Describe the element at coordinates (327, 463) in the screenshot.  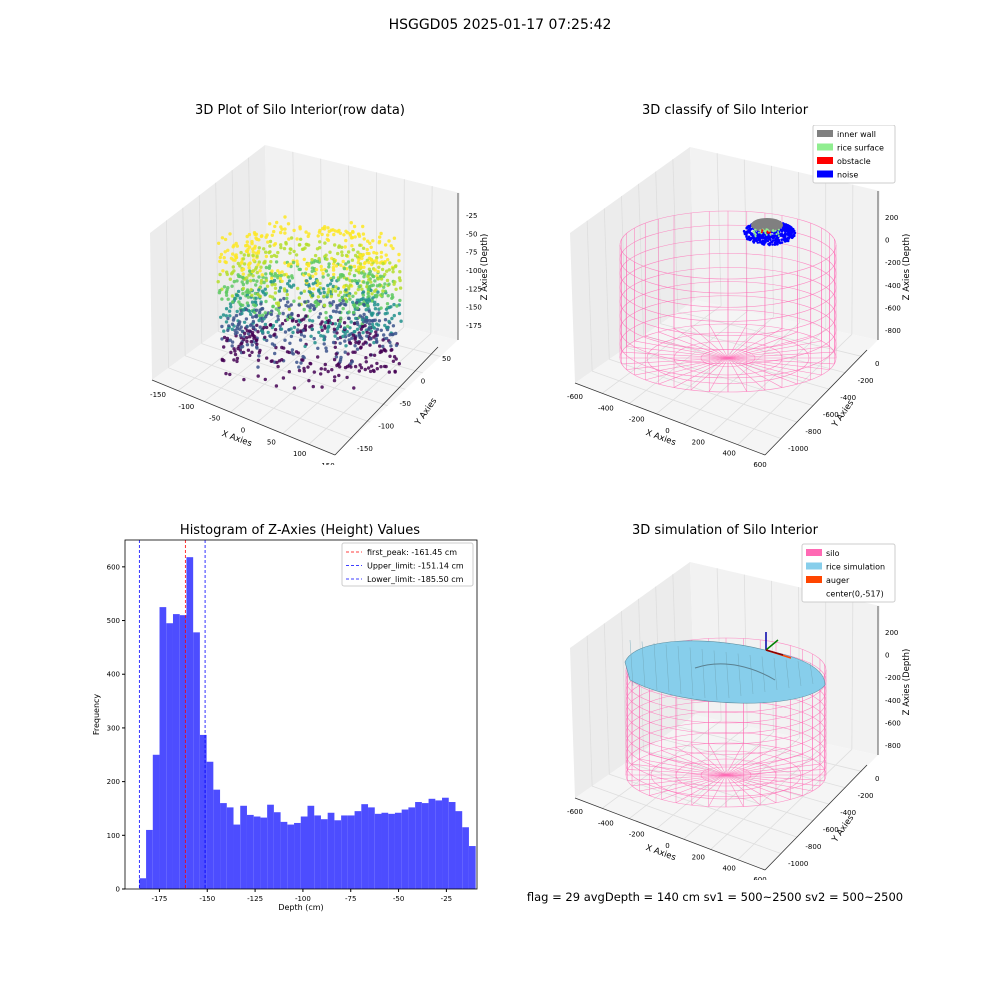
I see `x-tick-label: 150` at that location.